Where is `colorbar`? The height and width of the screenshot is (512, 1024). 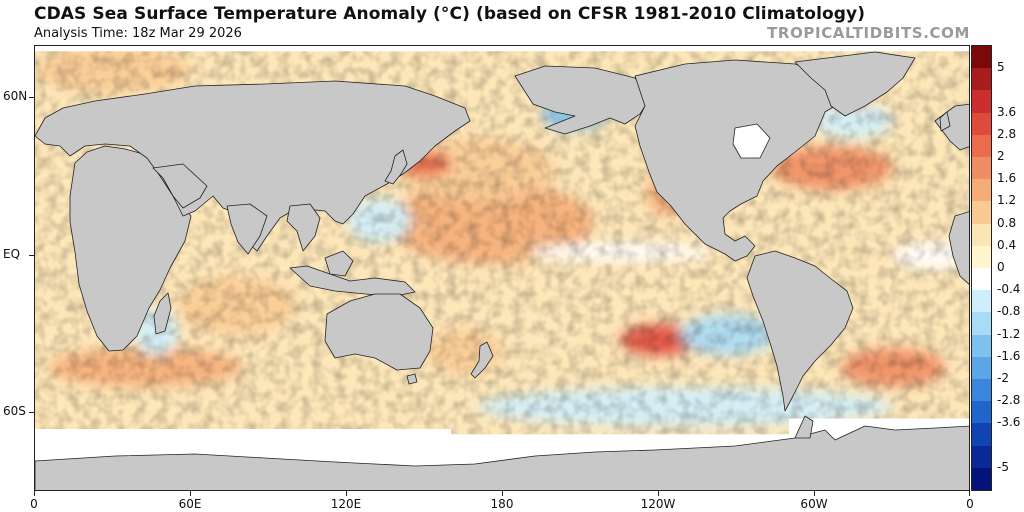
colorbar is located at coordinates (981, 268).